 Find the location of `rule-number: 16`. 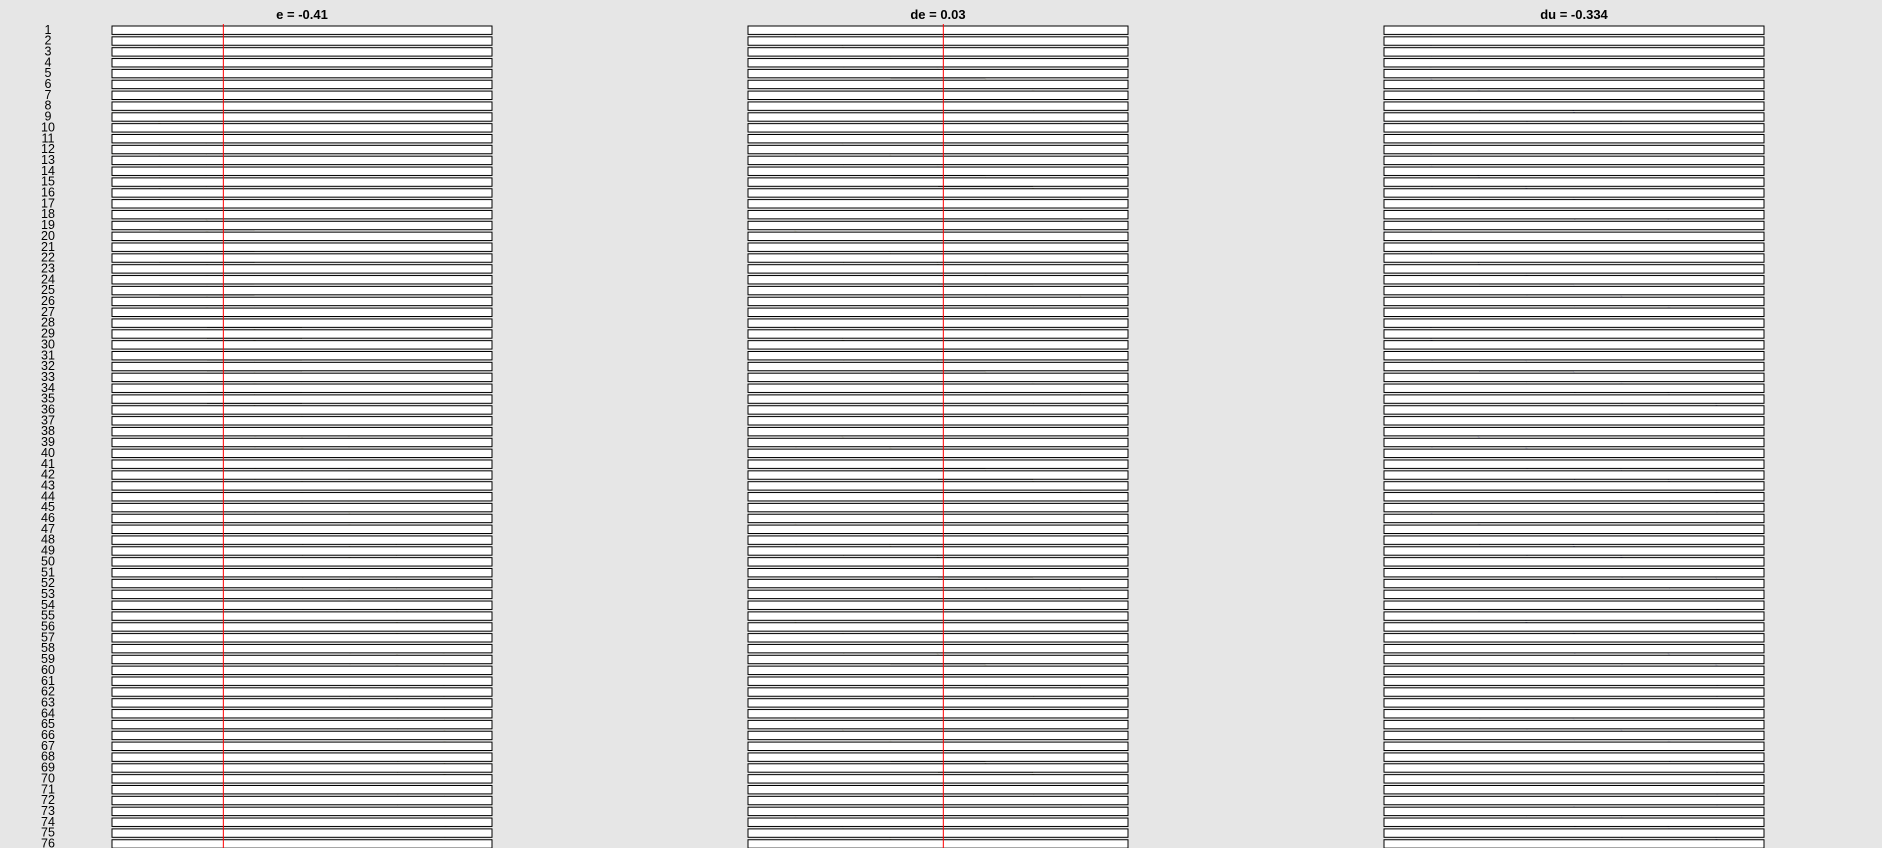

rule-number: 16 is located at coordinates (48, 193).